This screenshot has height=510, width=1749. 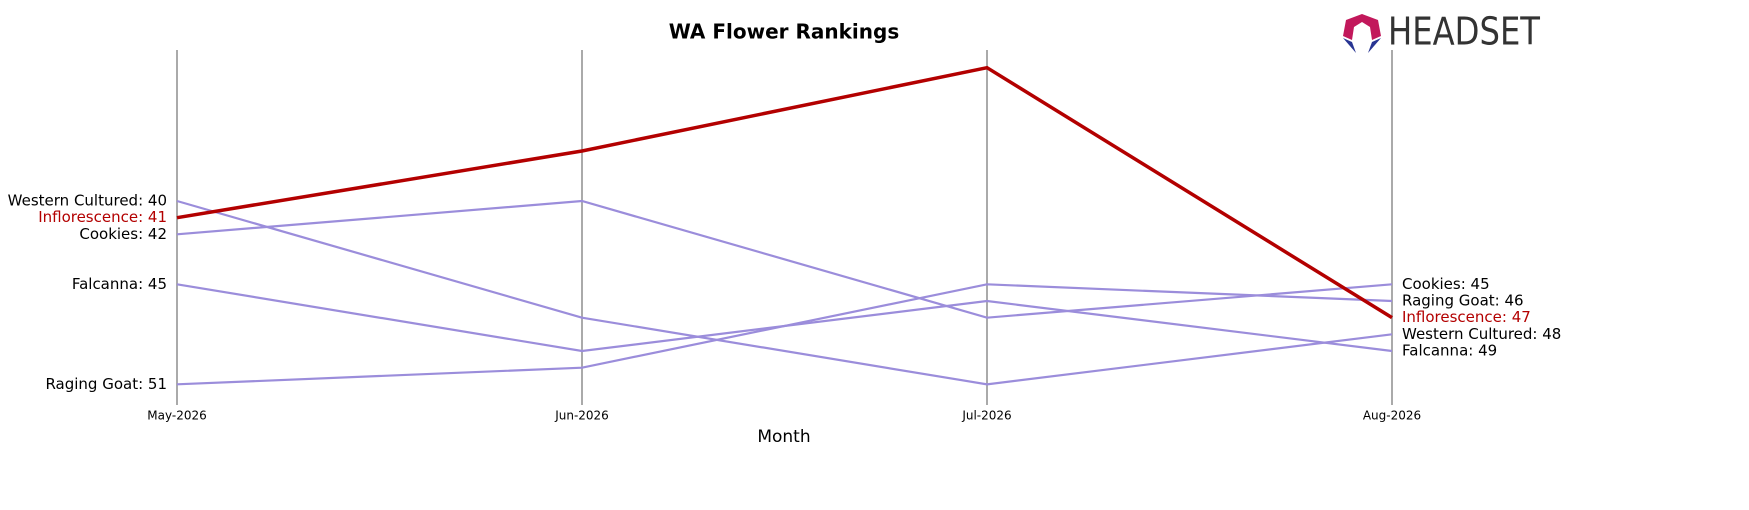 What do you see at coordinates (102, 217) in the screenshot?
I see `data-label: Inflorescence: 41` at bounding box center [102, 217].